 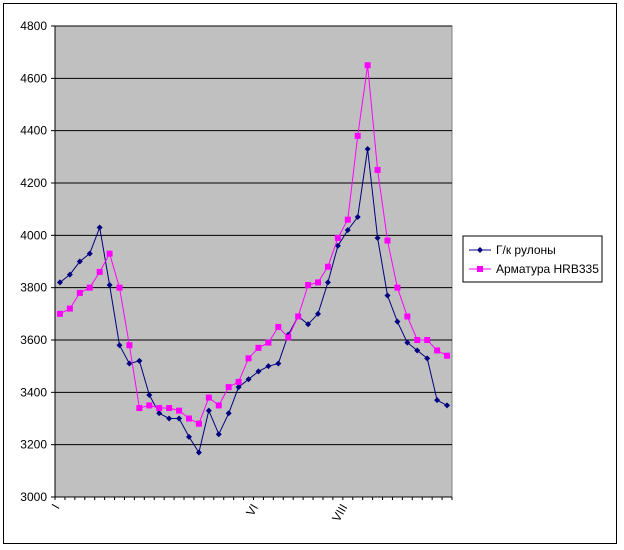 I want to click on legend-label: Арматура HRB335, so click(x=547, y=269).